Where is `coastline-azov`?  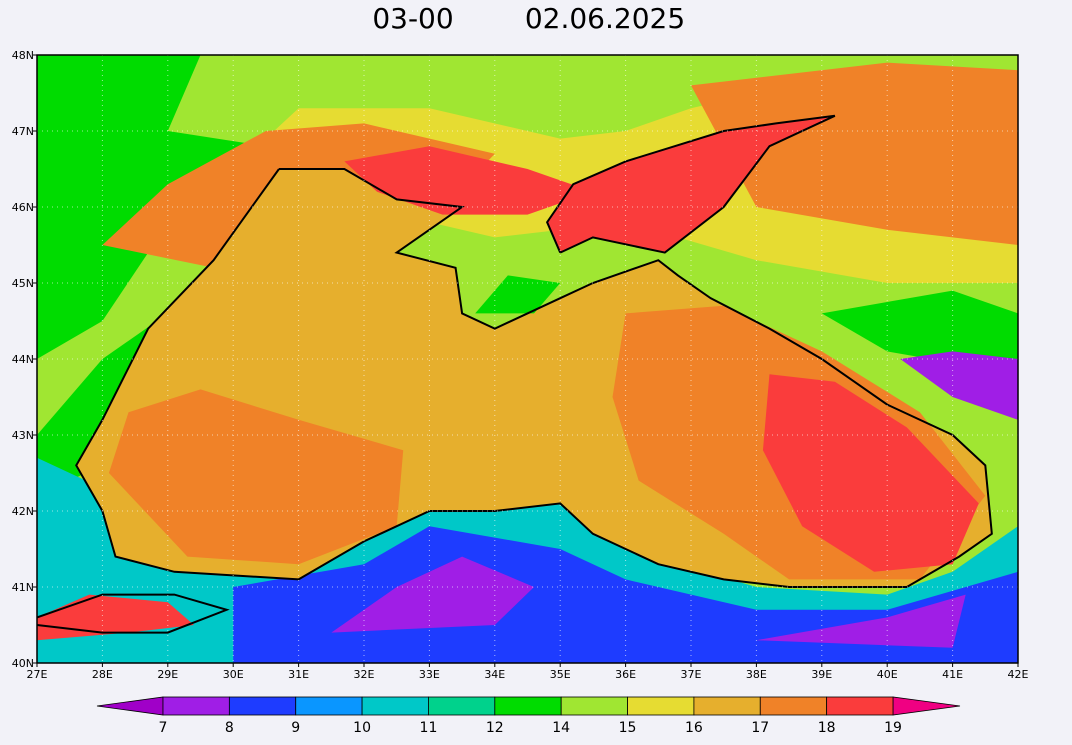
coastline-azov is located at coordinates (691, 184).